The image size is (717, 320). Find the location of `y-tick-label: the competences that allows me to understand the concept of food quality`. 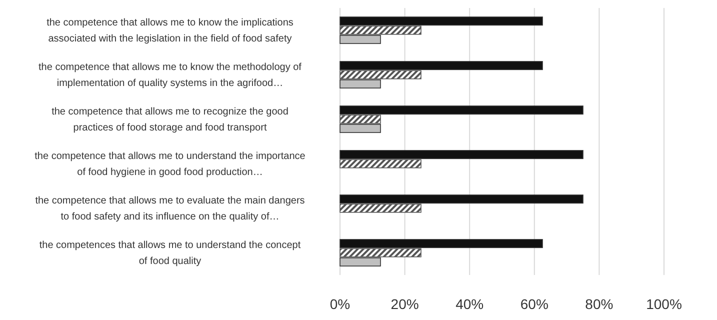

y-tick-label: the competences that allows me to understand the concept of food quality is located at coordinates (170, 253).